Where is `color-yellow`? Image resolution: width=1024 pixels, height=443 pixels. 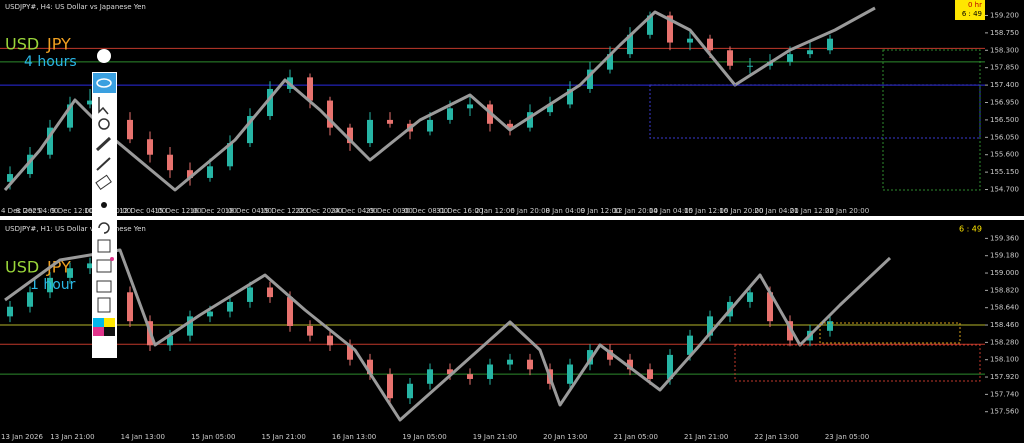
color-yellow is located at coordinates (109, 322).